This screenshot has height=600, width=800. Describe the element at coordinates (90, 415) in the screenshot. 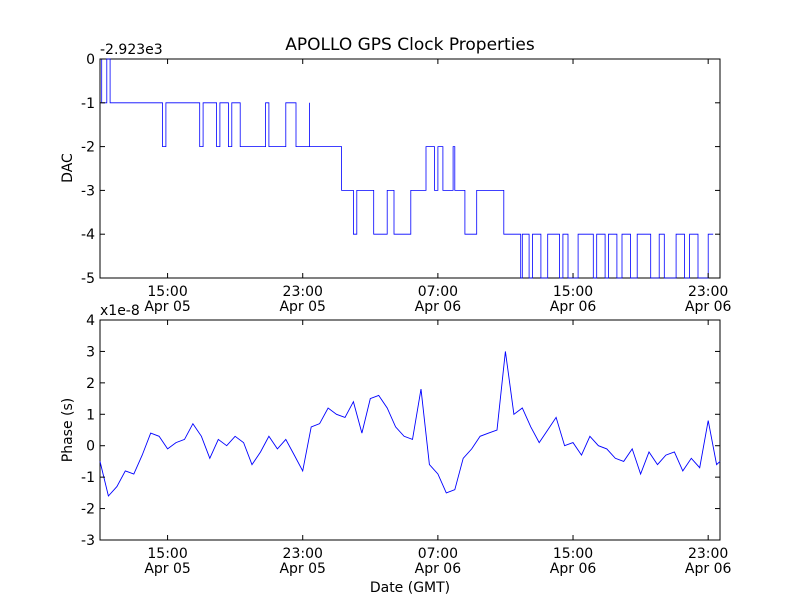

I see `y-tick-label: 1` at that location.